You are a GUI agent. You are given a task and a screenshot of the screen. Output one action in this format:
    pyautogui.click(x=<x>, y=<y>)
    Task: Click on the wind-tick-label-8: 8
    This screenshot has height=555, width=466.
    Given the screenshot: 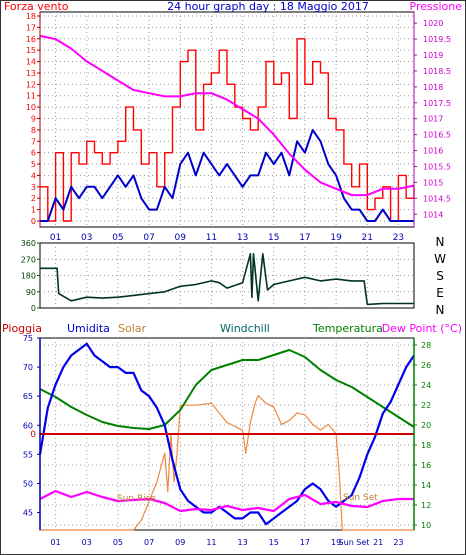 What is the action you would take?
    pyautogui.click(x=33, y=130)
    